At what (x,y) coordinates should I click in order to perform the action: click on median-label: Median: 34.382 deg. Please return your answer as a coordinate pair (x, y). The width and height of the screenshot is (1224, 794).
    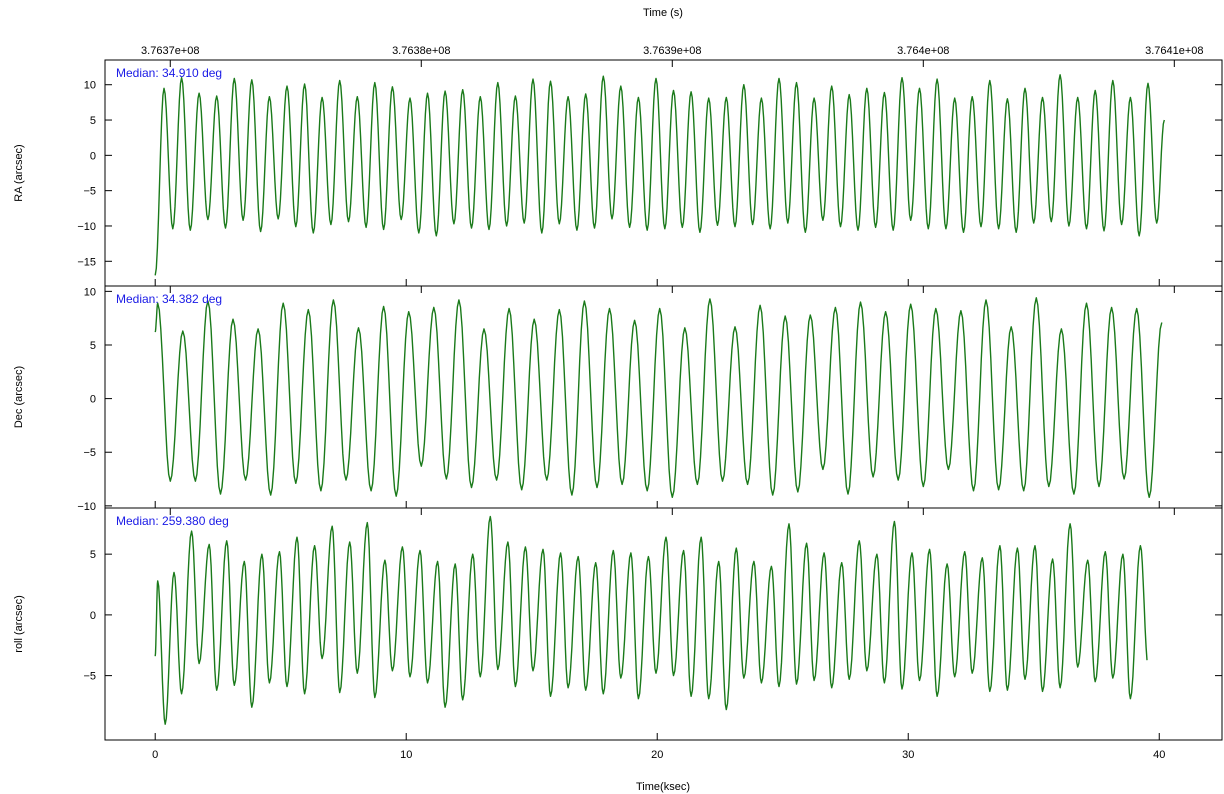
    Looking at the image, I should click on (169, 299).